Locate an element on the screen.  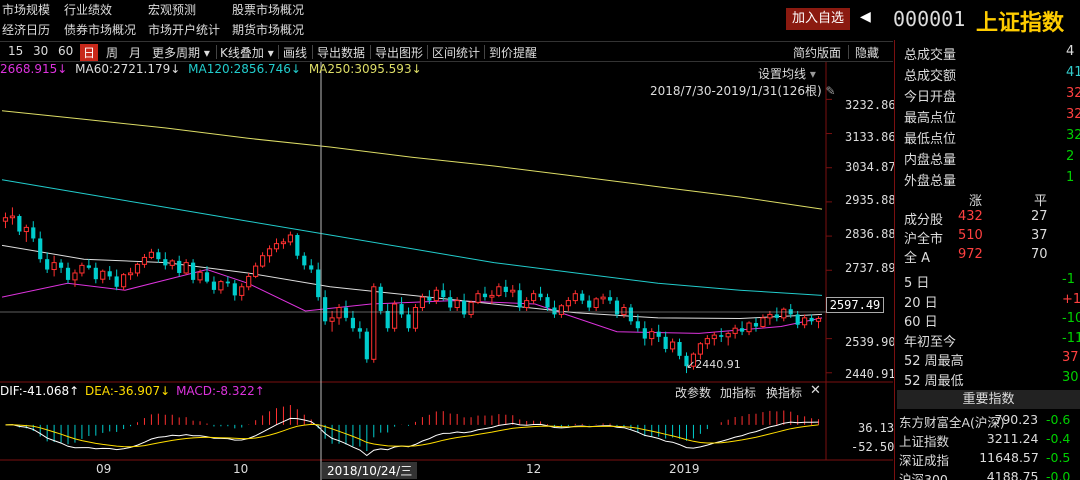
nav-stock-market: 股票市场概况 is located at coordinates (268, 10).